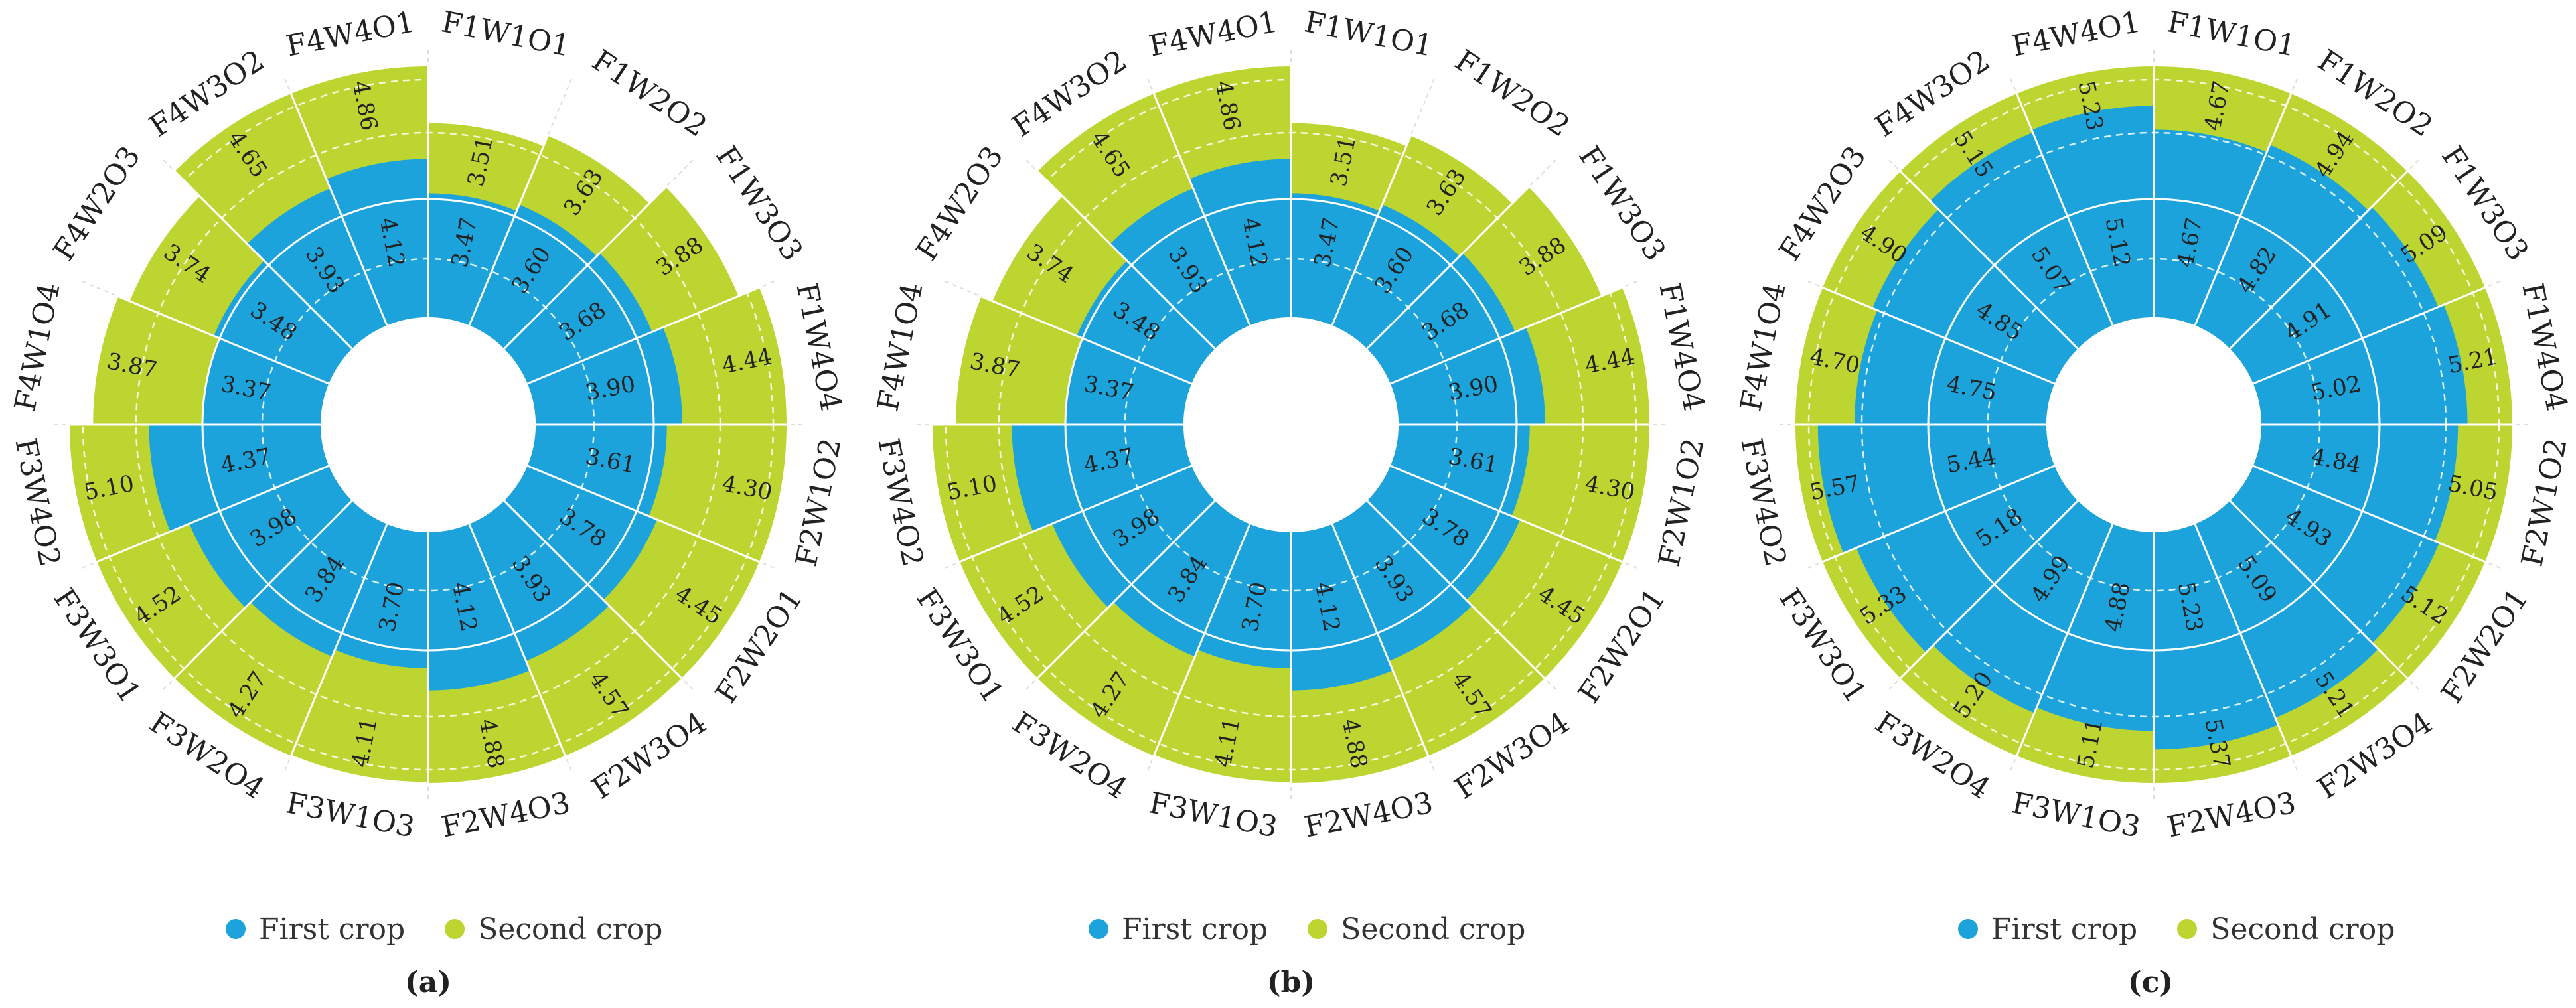 The height and width of the screenshot is (1008, 2576). I want to click on first-crop-bar-F4W3O2, so click(1180, 268).